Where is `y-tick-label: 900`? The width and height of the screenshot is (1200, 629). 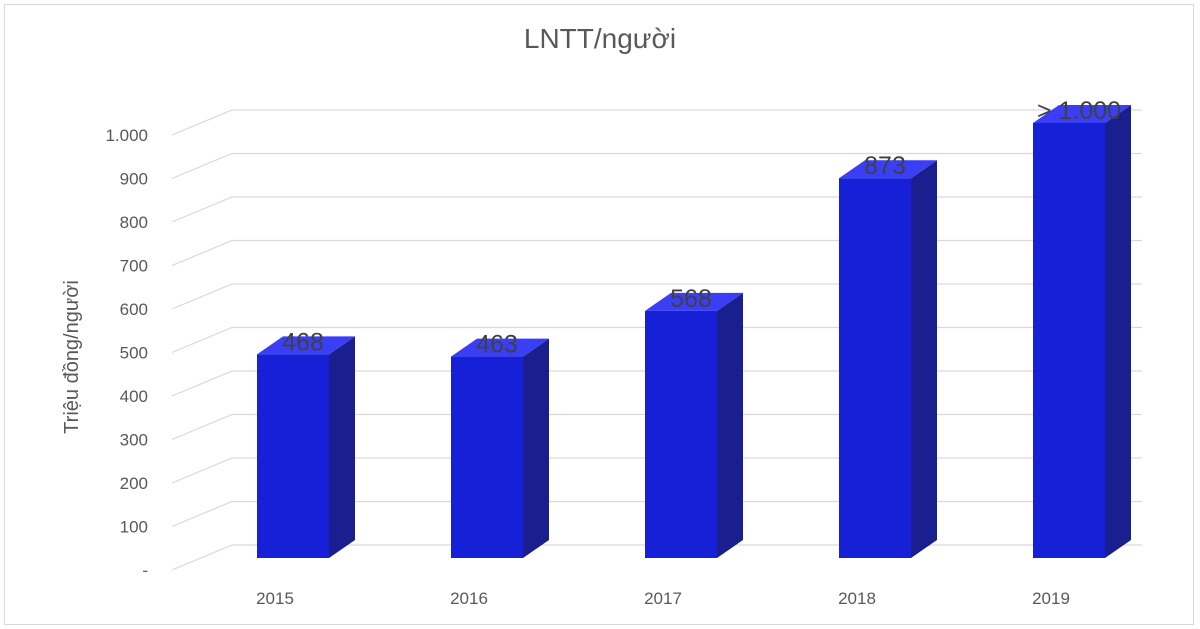
y-tick-label: 900 is located at coordinates (134, 179).